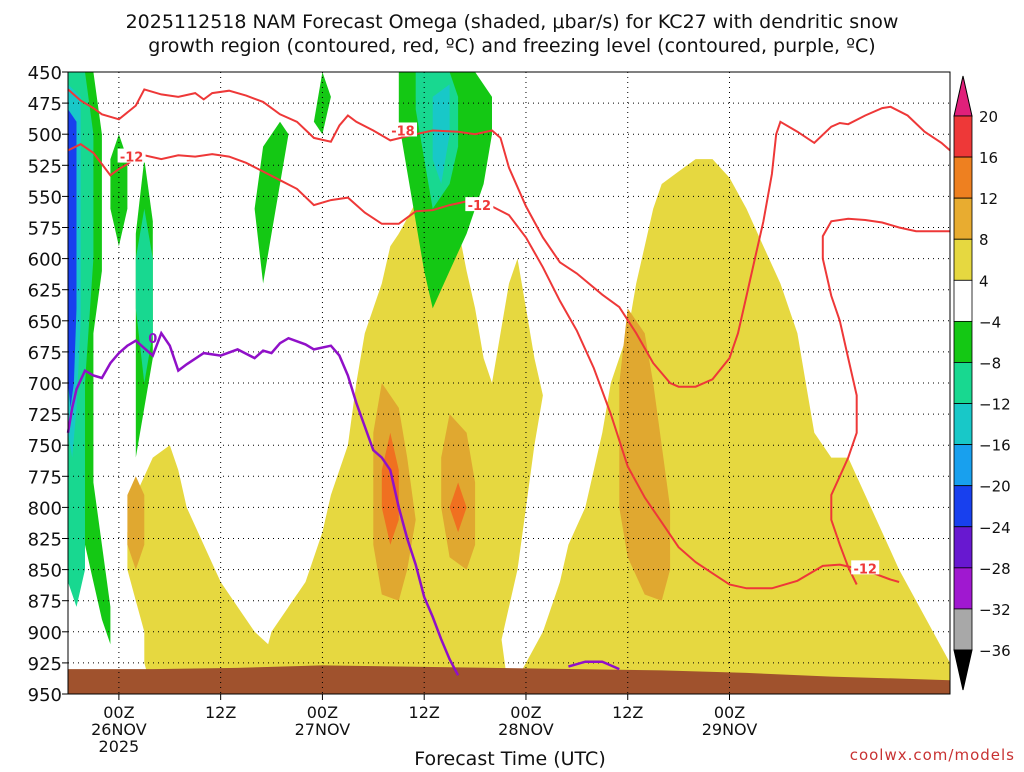 Image resolution: width=1024 pixels, height=772 pixels. Describe the element at coordinates (45, 571) in the screenshot. I see `y-tick-label: 850` at that location.